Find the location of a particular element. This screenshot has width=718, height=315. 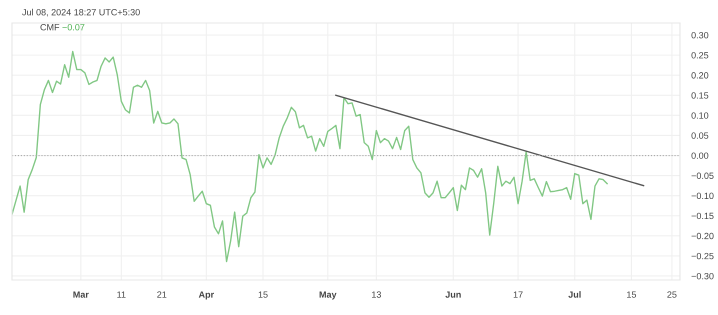

y-tick-label: −0.10 is located at coordinates (703, 196).